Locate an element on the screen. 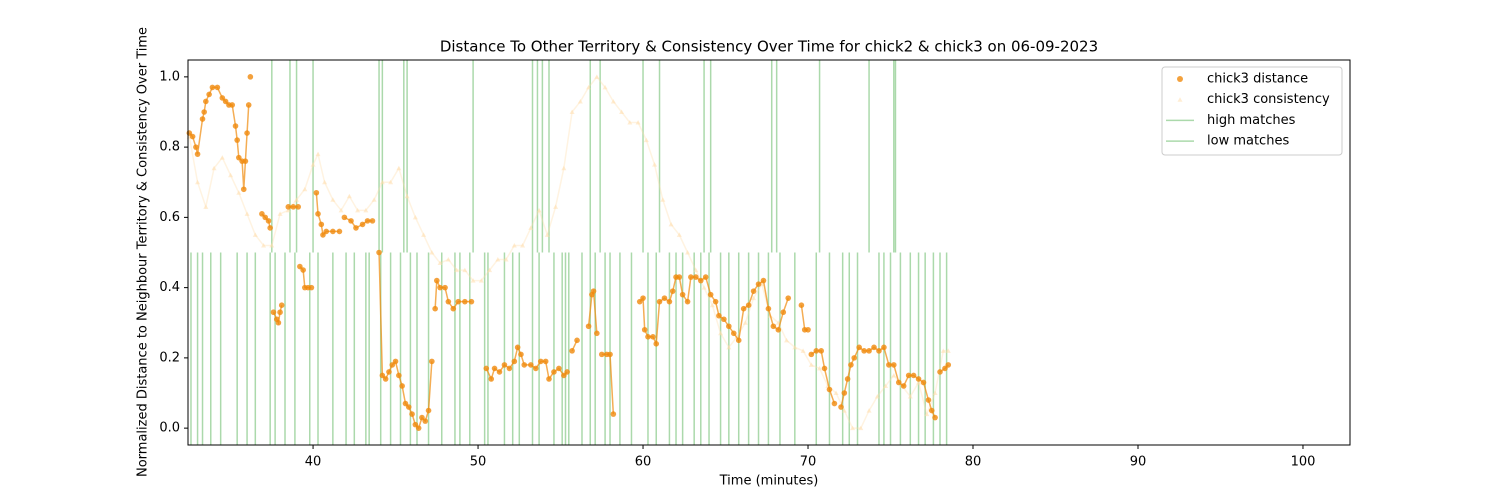  x-tick-label: 70 is located at coordinates (808, 462).